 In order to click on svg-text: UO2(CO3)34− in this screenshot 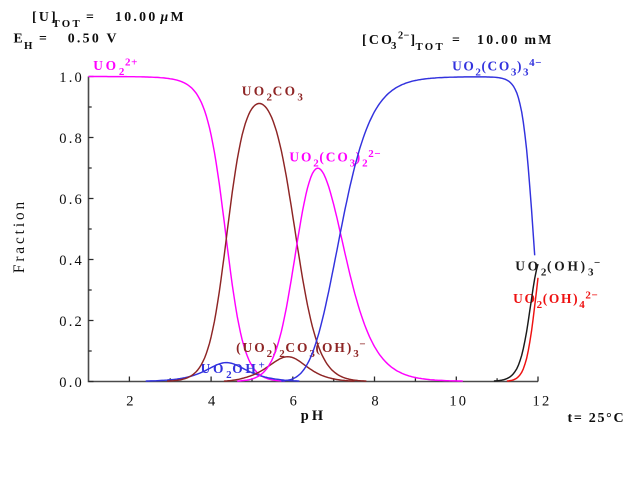, I will do `click(497, 67)`.